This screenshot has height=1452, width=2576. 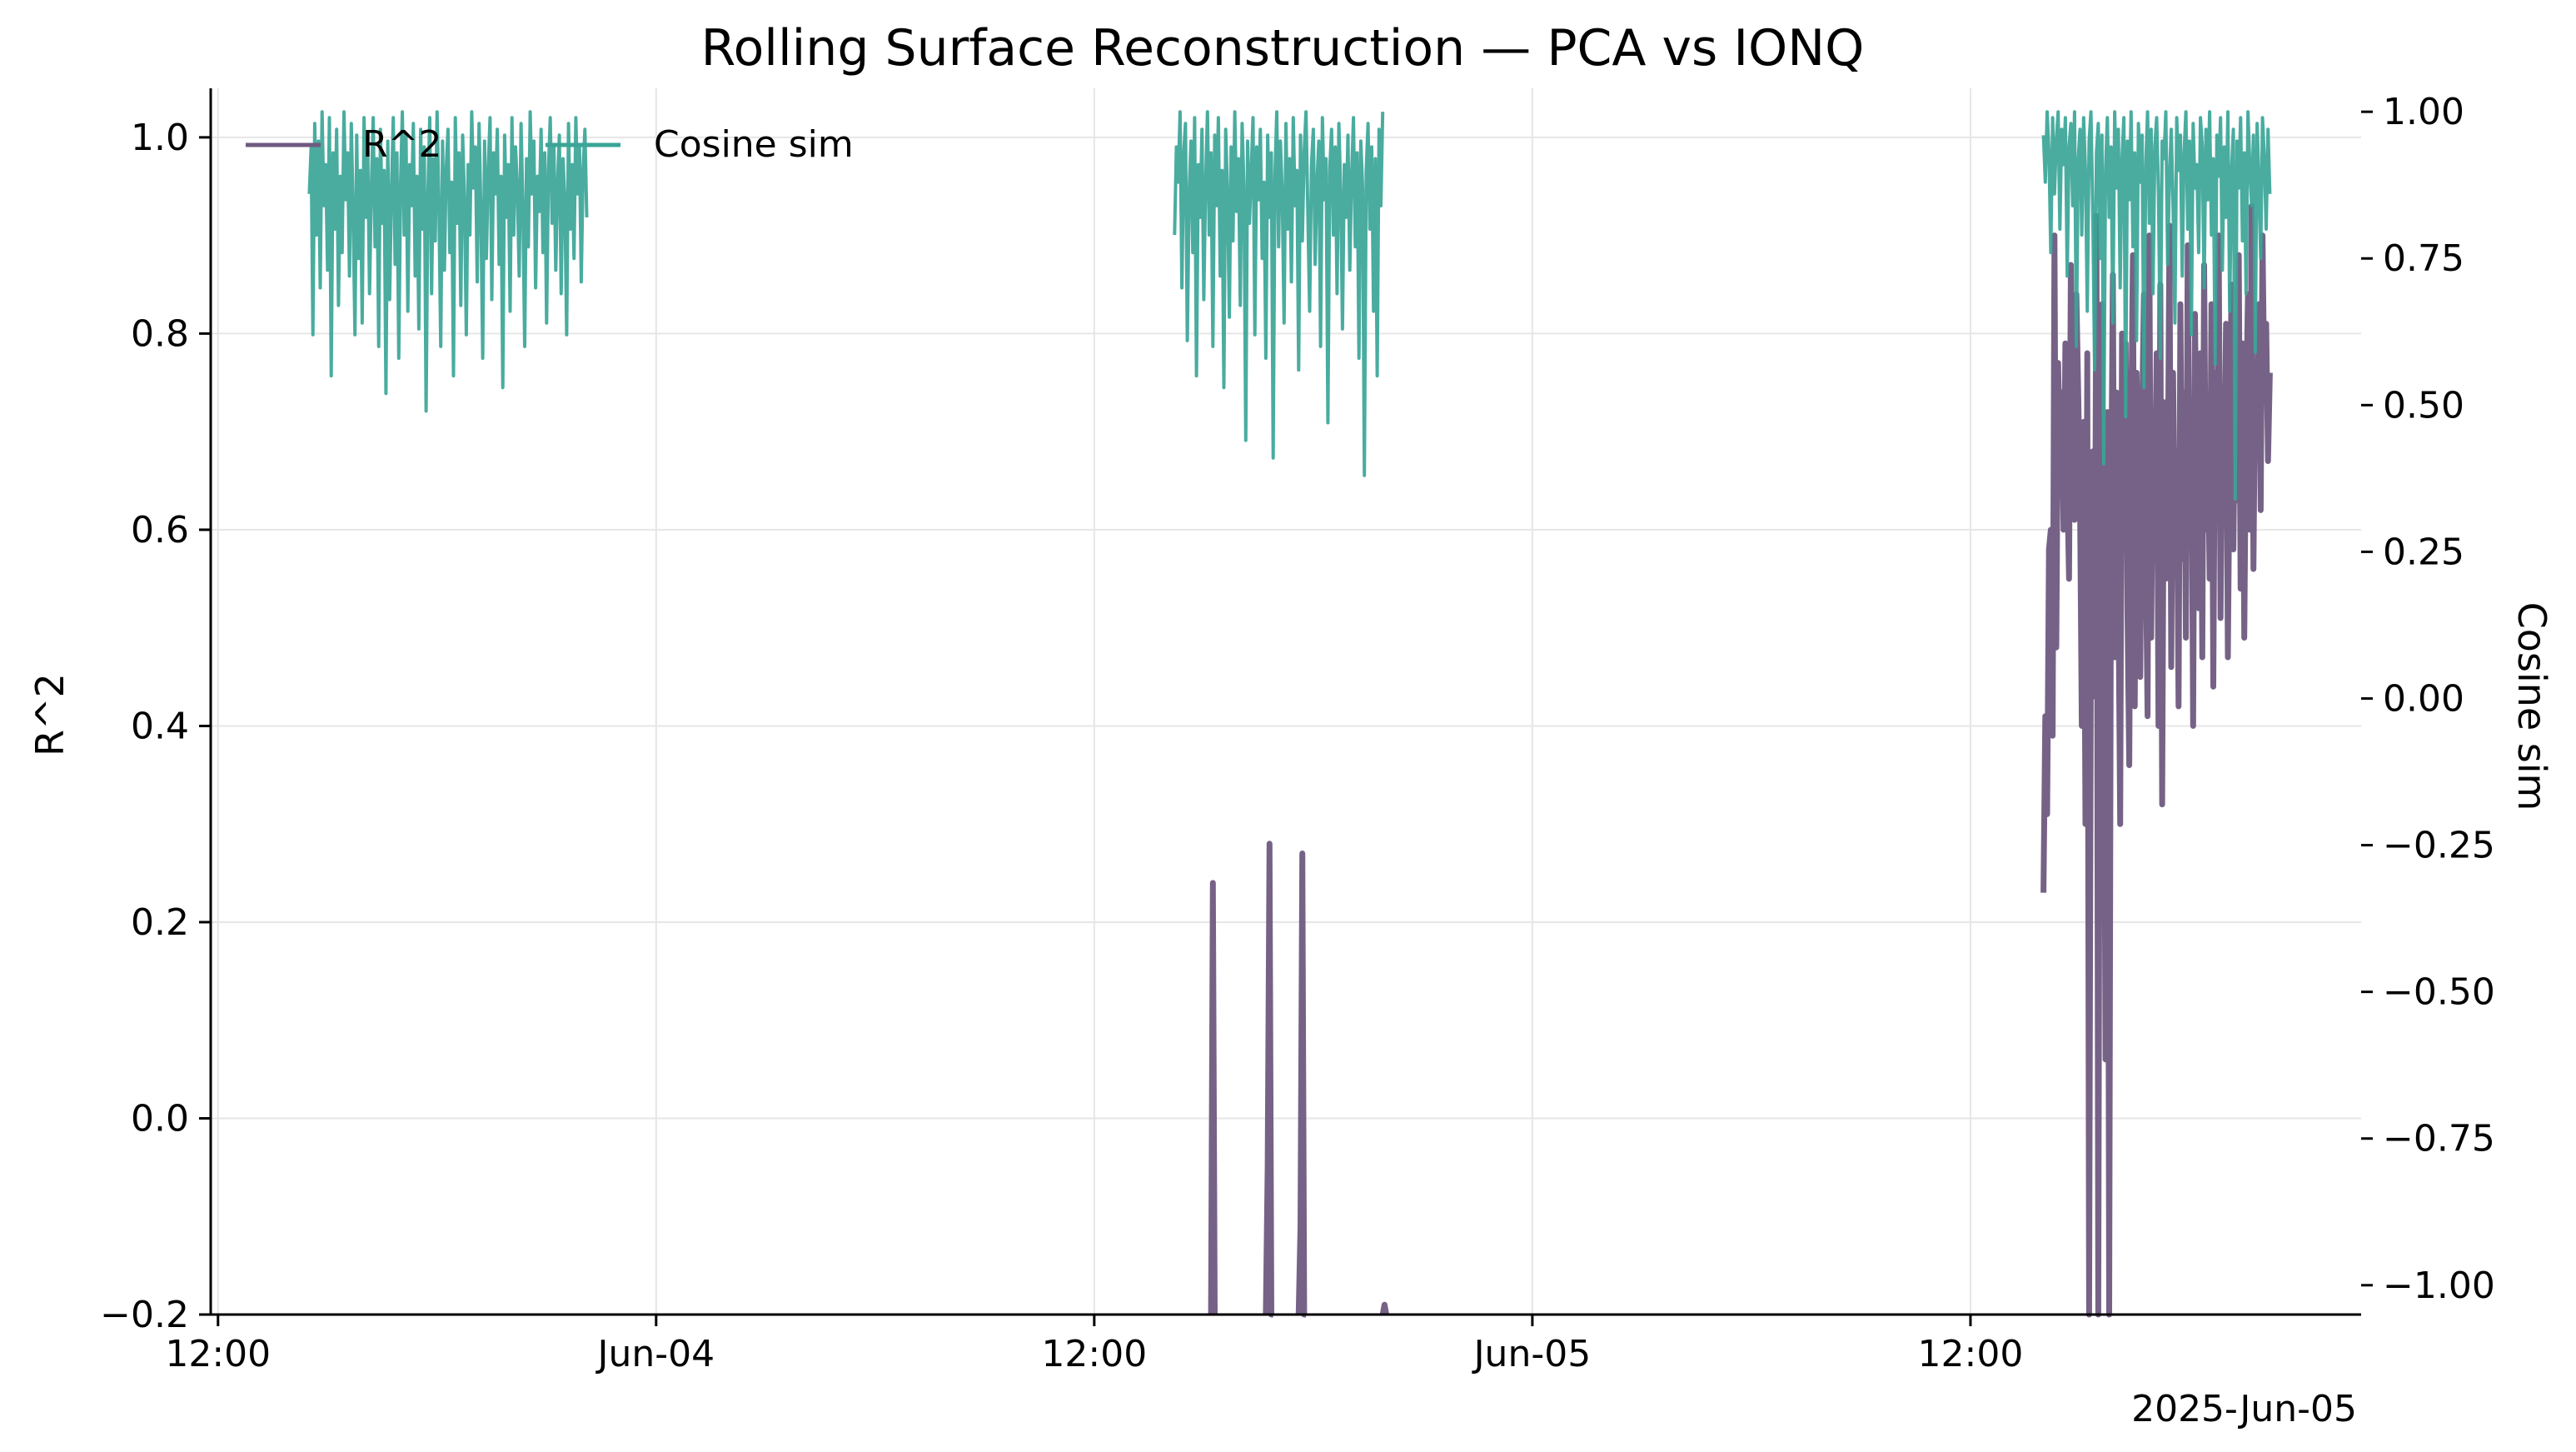 What do you see at coordinates (160, 333) in the screenshot?
I see `y-tick-label-left: 0.8` at bounding box center [160, 333].